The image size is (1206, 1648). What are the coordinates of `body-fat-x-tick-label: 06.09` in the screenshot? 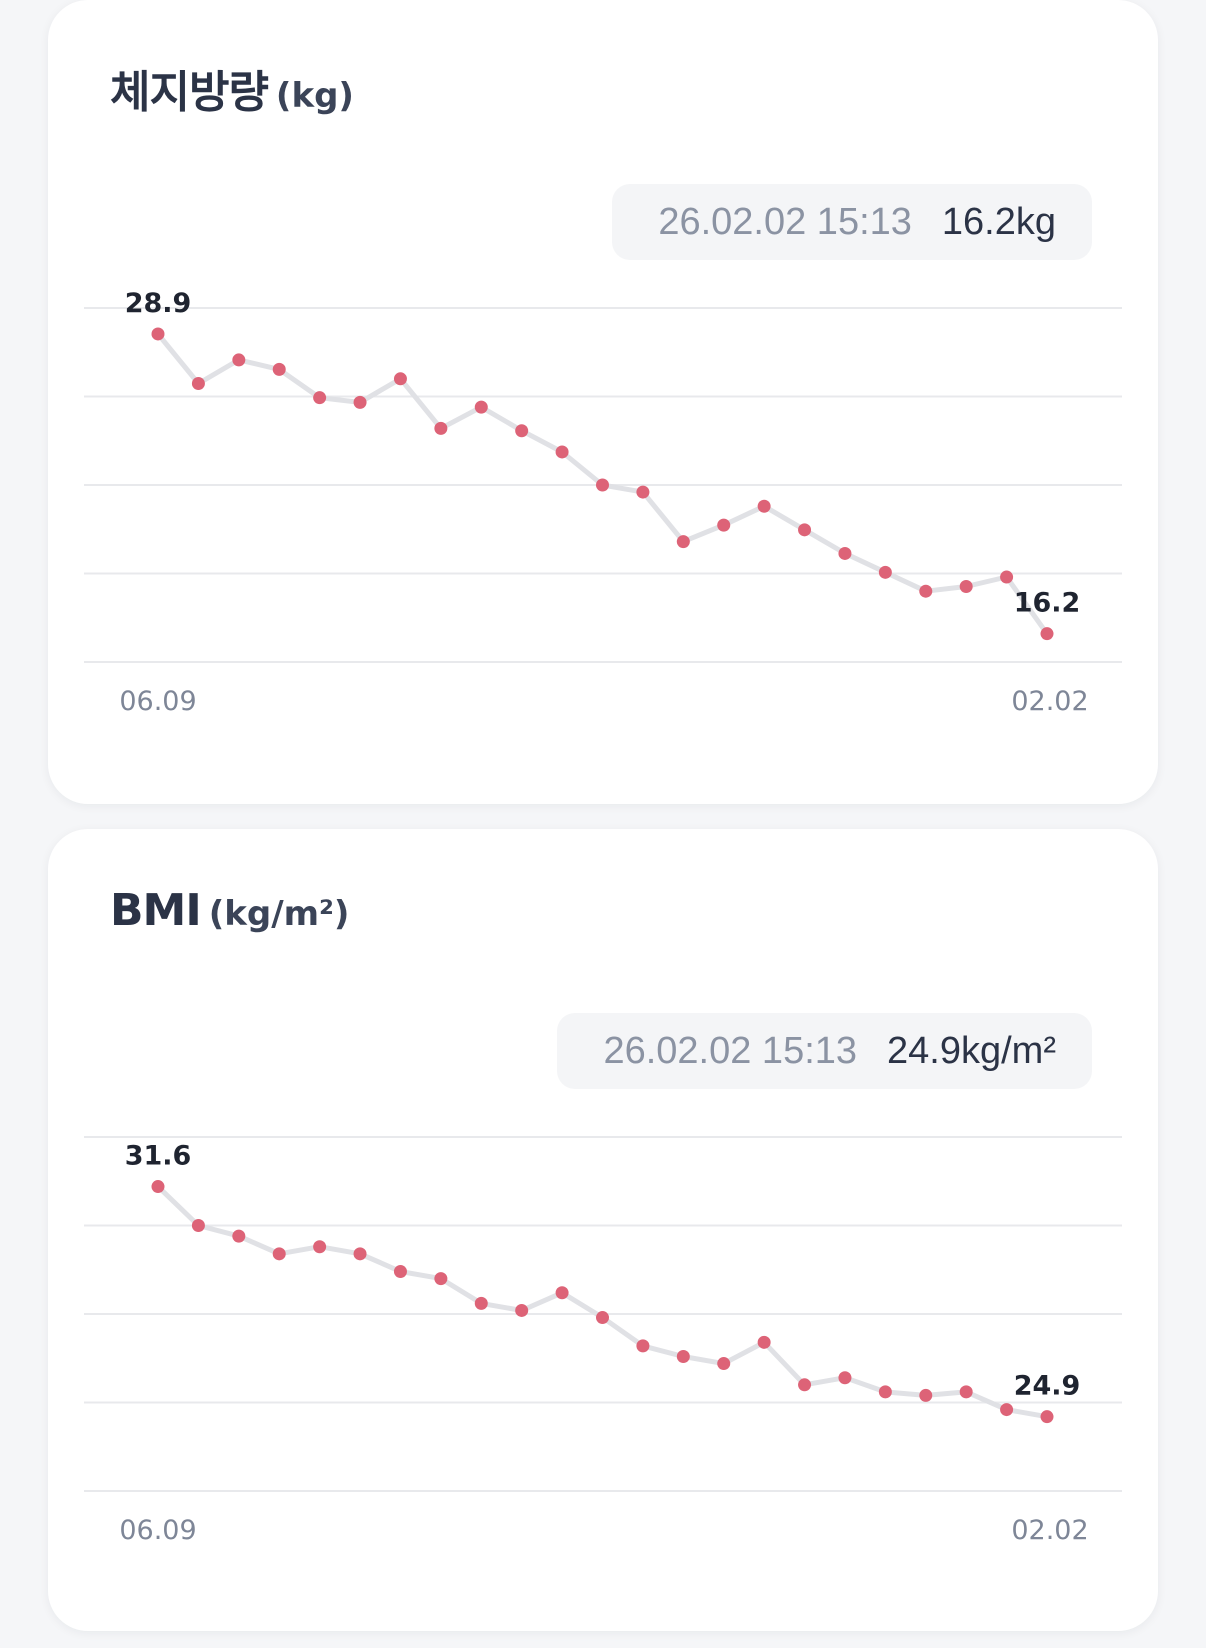 It's located at (157, 701).